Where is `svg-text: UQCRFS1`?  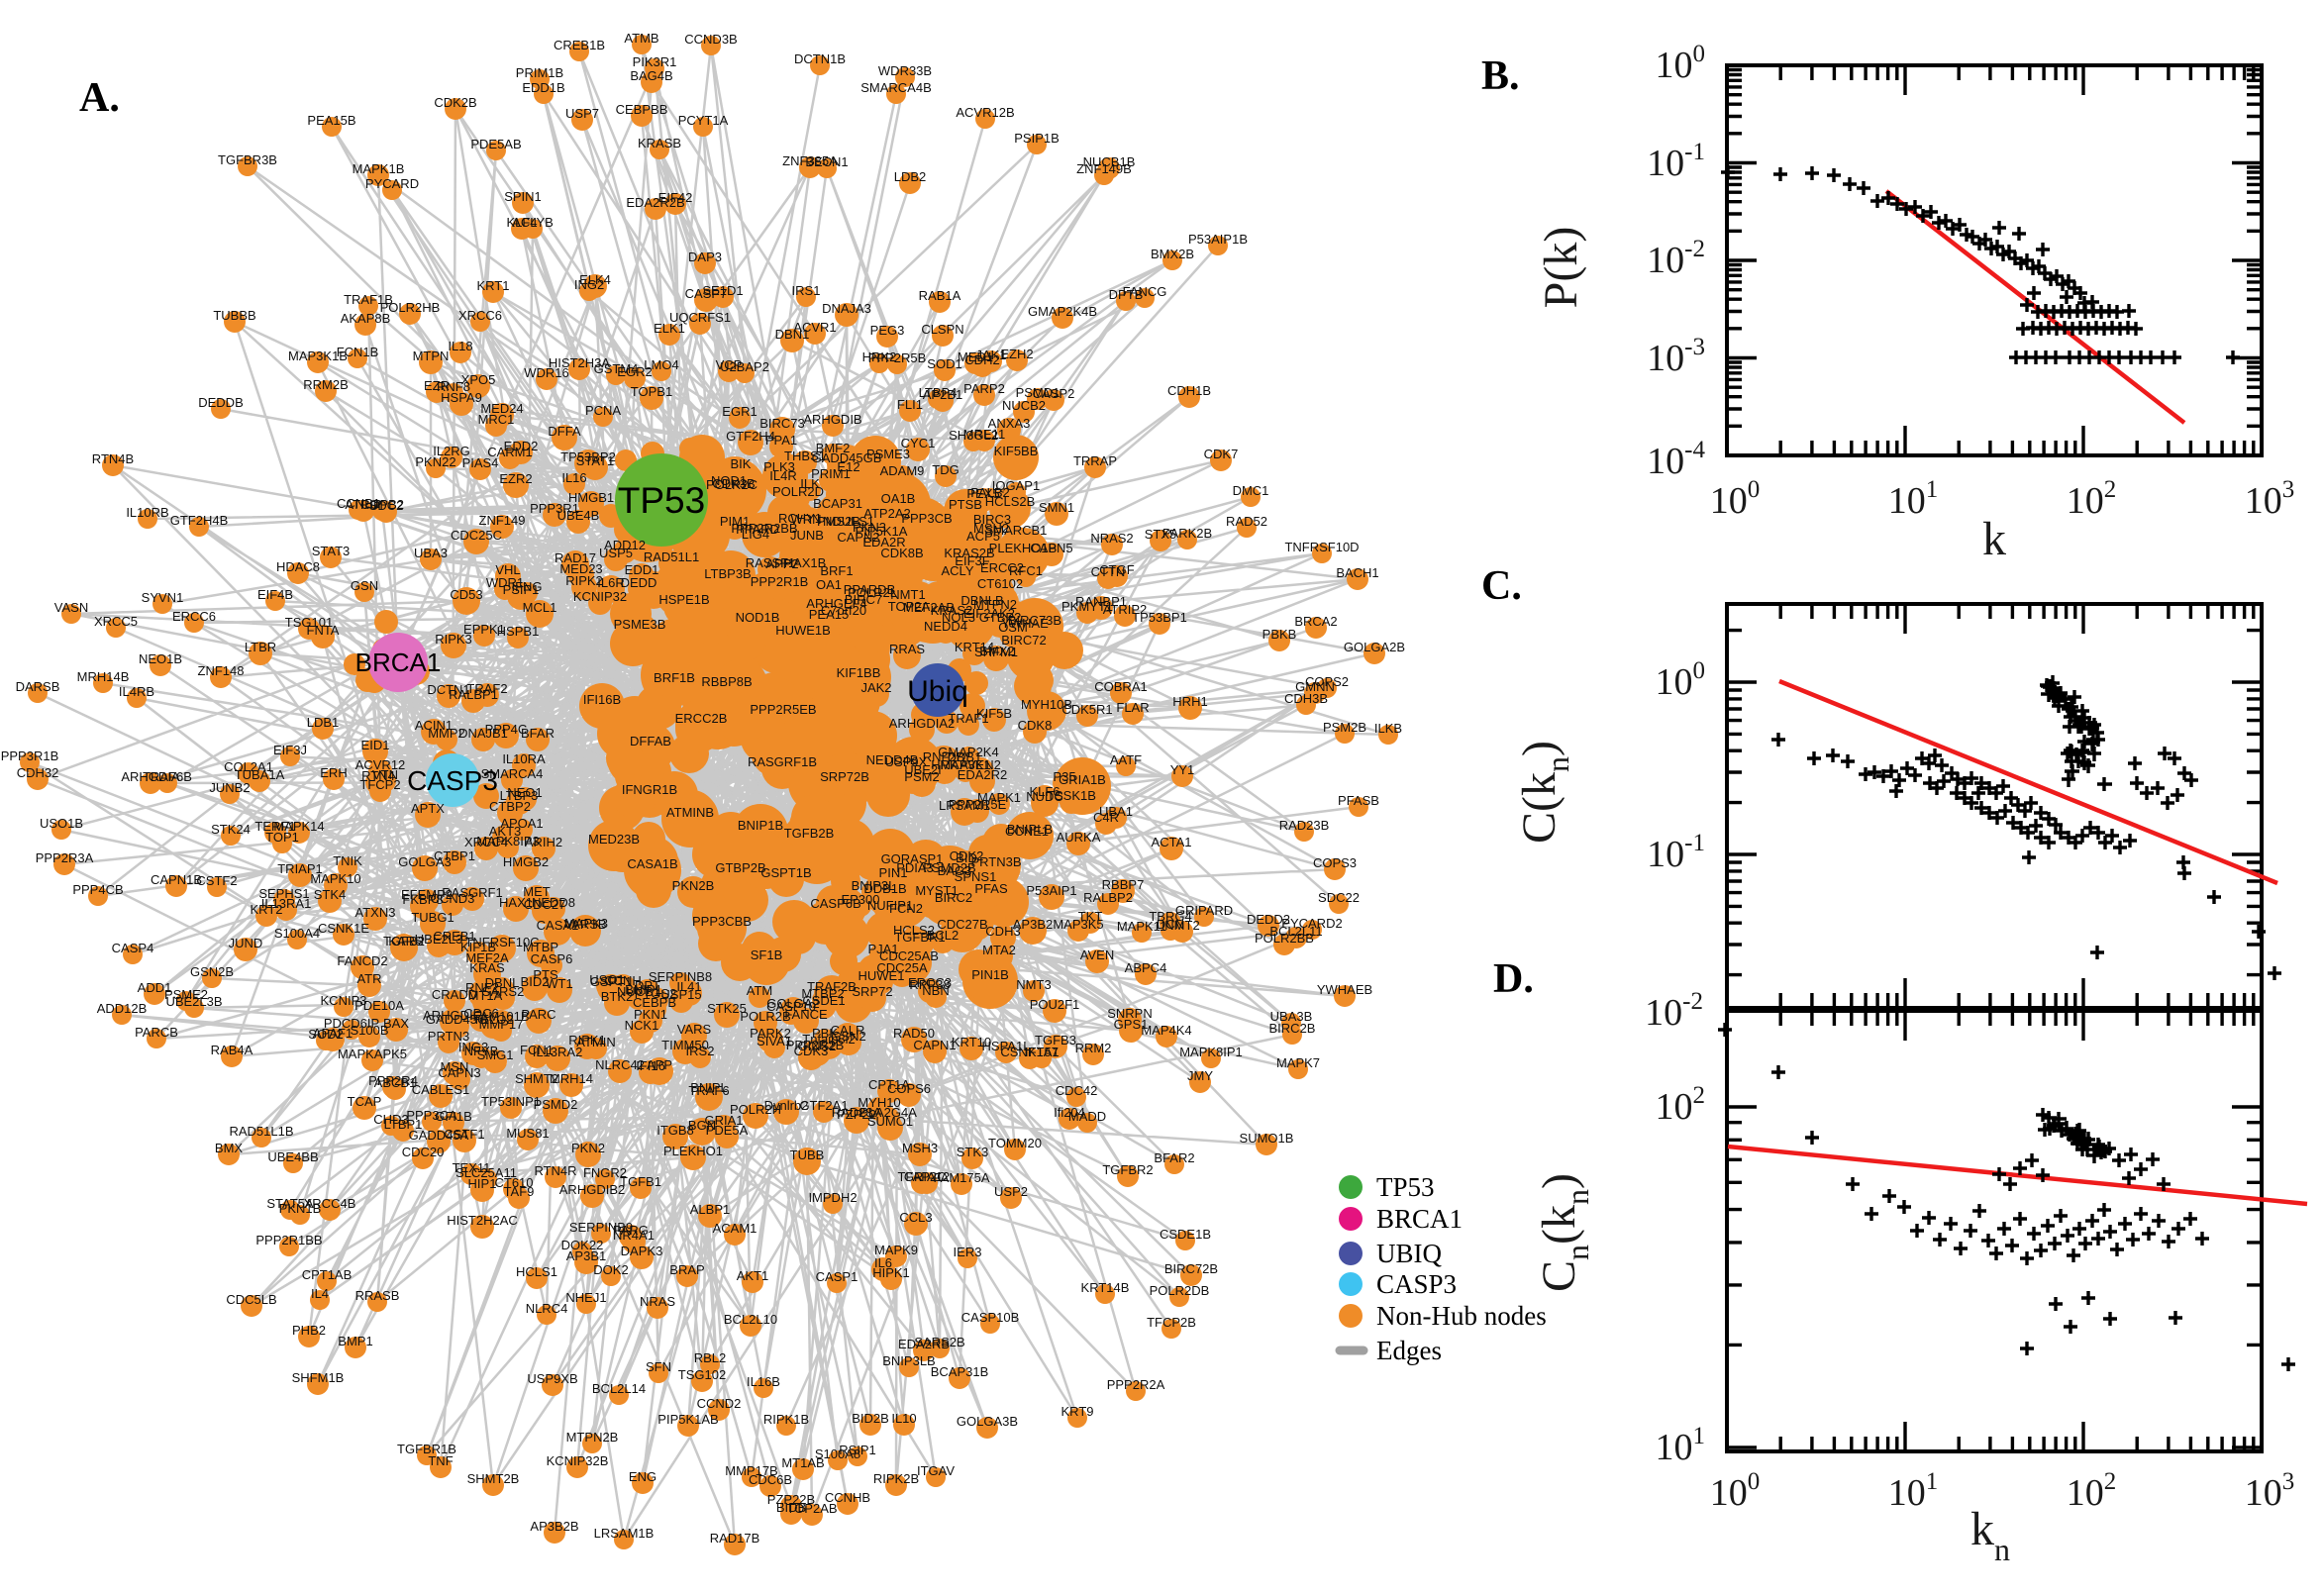 svg-text: UQCRFS1 is located at coordinates (700, 317).